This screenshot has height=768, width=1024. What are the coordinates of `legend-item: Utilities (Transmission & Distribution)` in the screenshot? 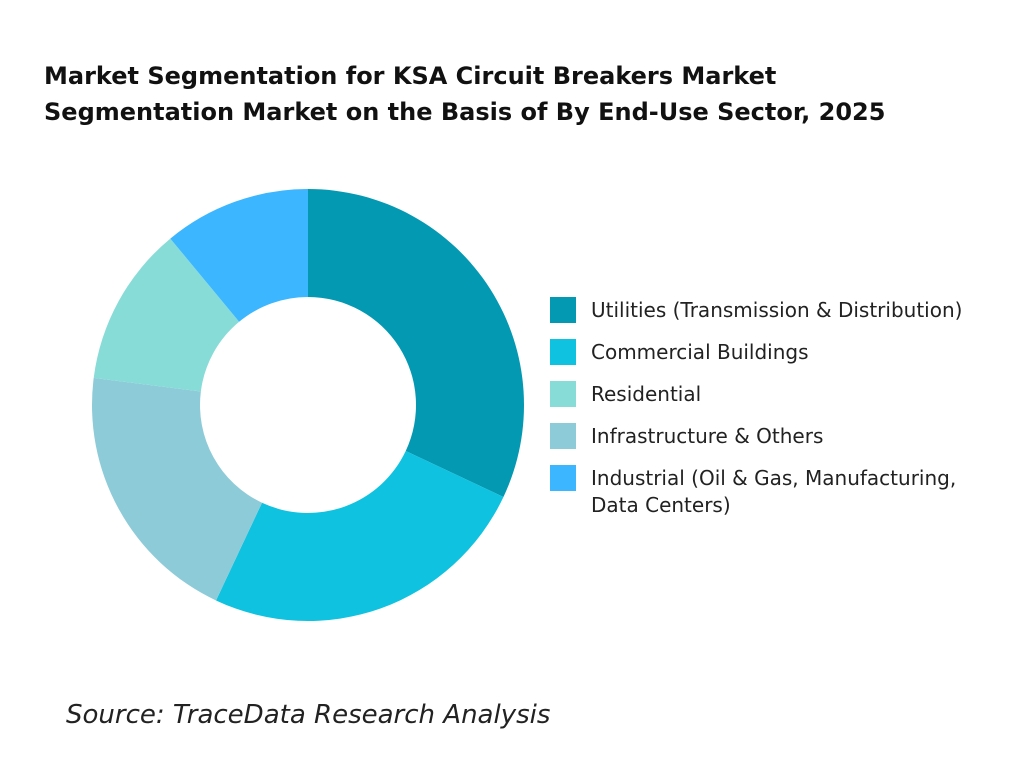 It's located at (770, 310).